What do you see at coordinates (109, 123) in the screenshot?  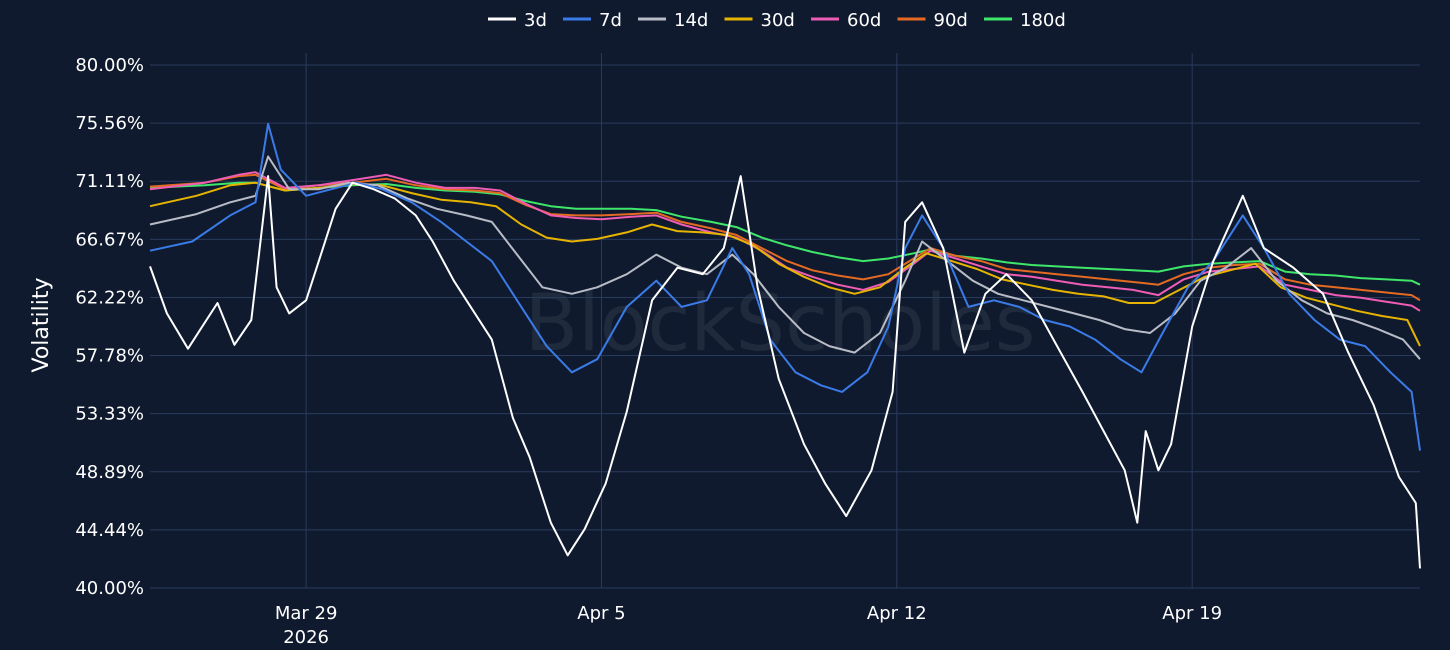 I see `y-tick-label: 75.56%` at bounding box center [109, 123].